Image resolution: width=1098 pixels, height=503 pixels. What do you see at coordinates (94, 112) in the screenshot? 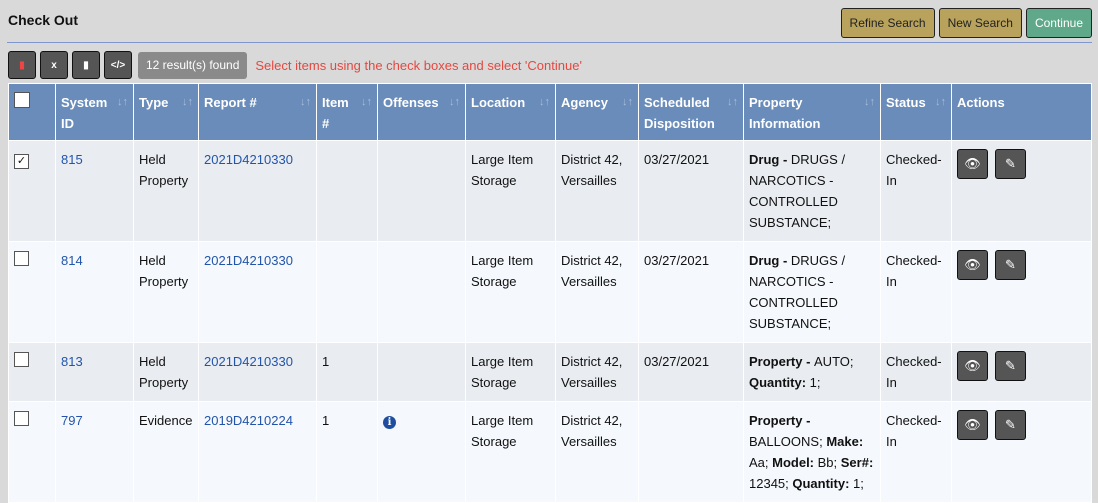
I see `column-header: System ID ↓↑` at bounding box center [94, 112].